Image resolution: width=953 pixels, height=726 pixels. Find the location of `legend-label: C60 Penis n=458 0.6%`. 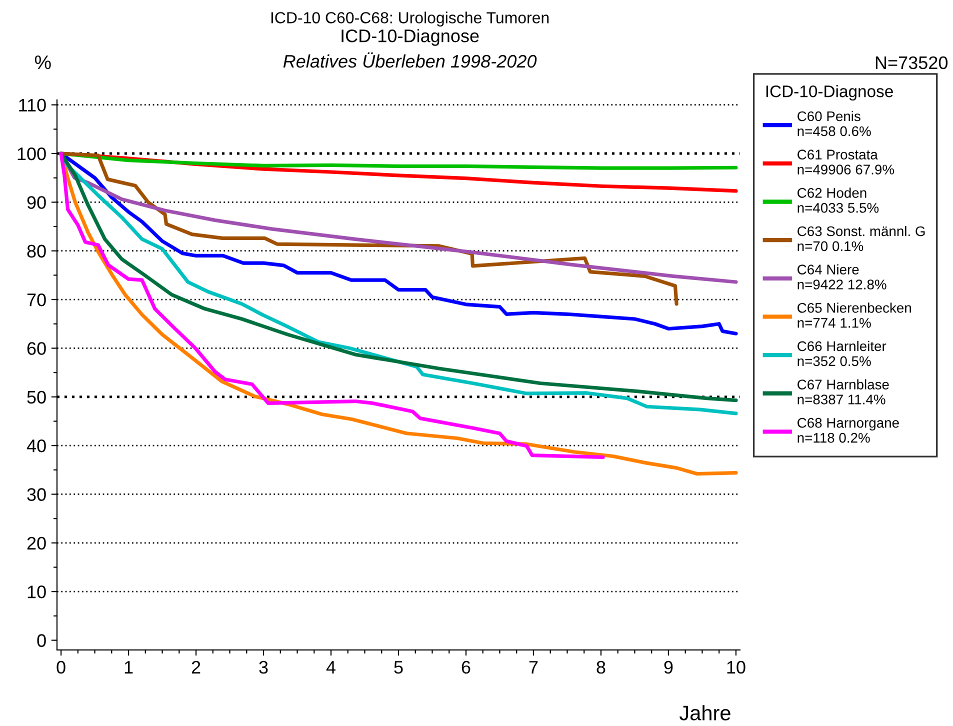

legend-label: C60 Penis n=458 0.6% is located at coordinates (834, 123).